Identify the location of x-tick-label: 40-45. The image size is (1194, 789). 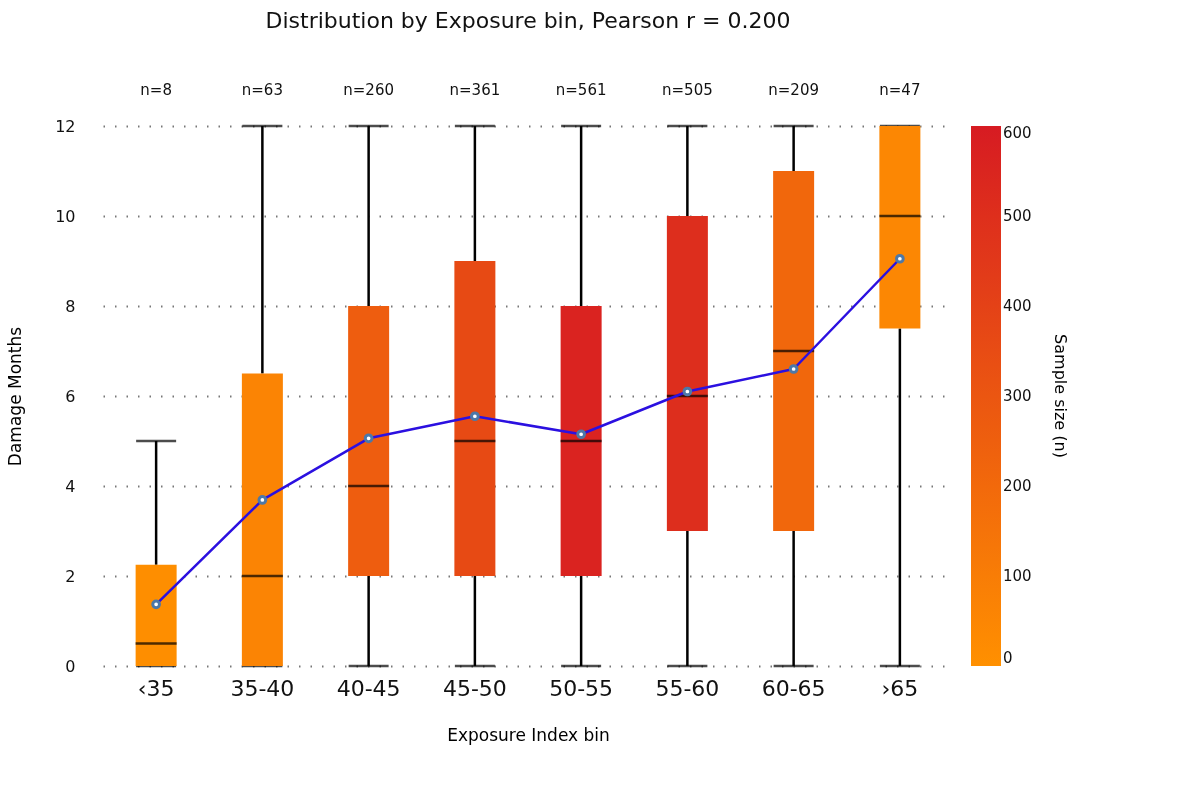
(368, 688).